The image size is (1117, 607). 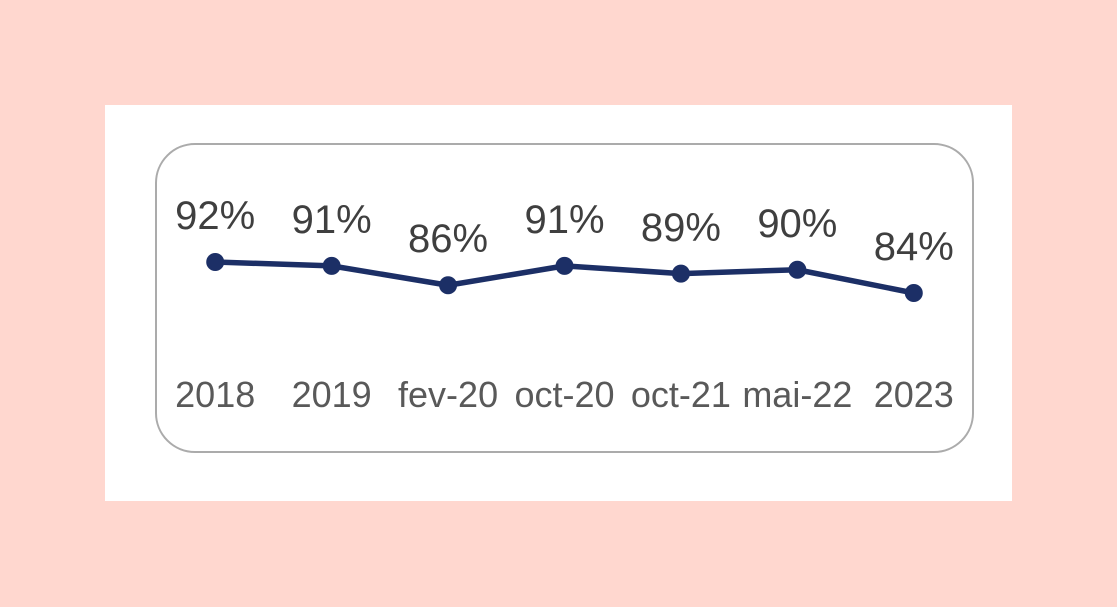 I want to click on data-label-2023: 84%, so click(x=913, y=247).